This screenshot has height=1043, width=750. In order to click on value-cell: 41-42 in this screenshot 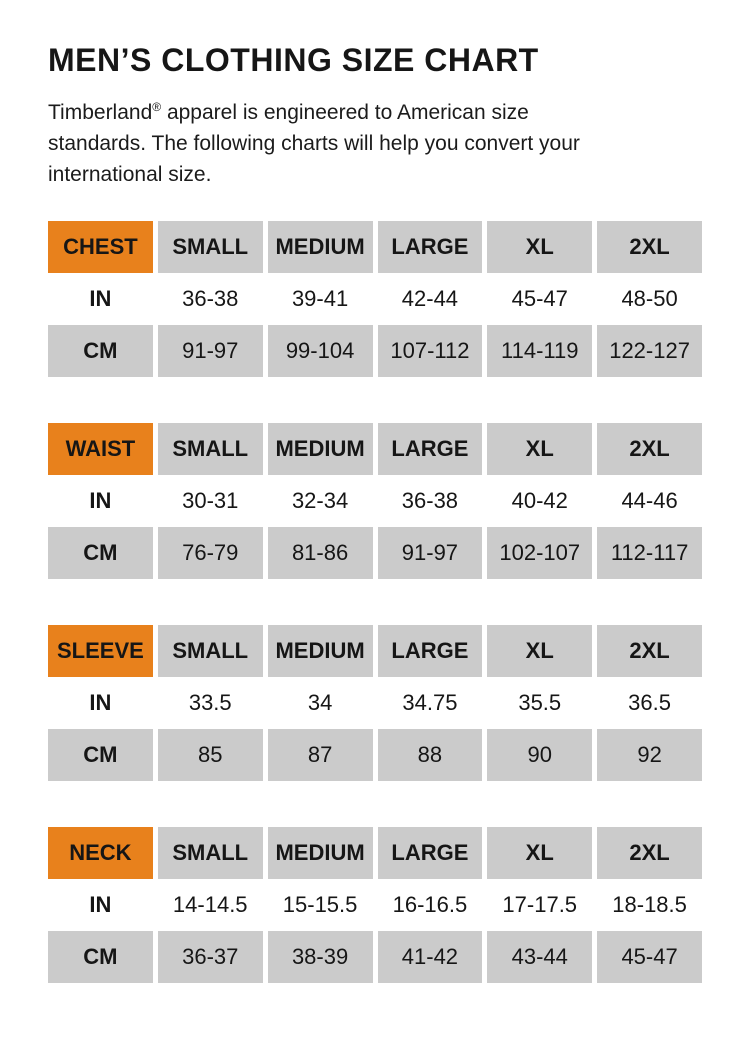, I will do `click(430, 957)`.